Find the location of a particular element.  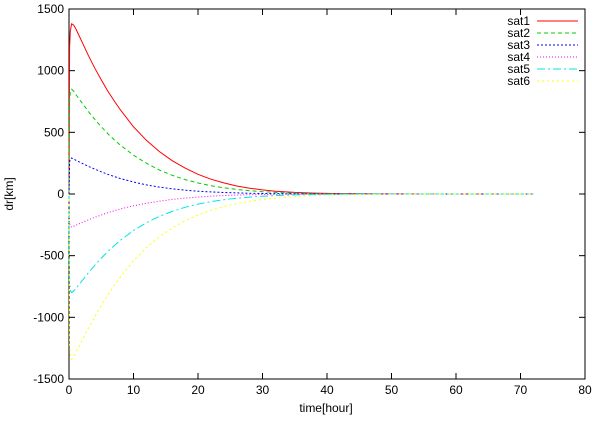

legend-label-sat4: sat4 is located at coordinates (518, 57).